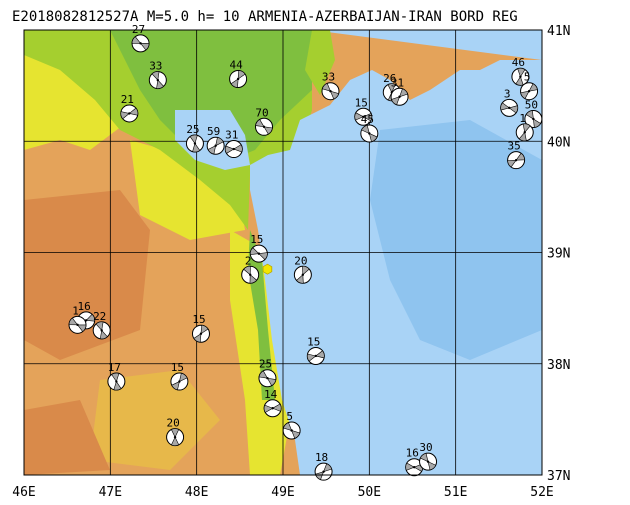 The image size is (630, 505). I want to click on lat-tick-label: 39N, so click(558, 254).